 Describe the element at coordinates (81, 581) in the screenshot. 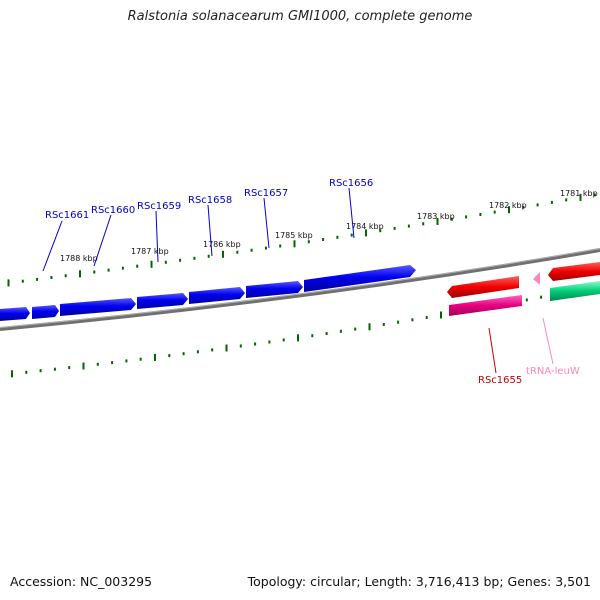

I see `accession-text: Accession: NC_003295` at that location.